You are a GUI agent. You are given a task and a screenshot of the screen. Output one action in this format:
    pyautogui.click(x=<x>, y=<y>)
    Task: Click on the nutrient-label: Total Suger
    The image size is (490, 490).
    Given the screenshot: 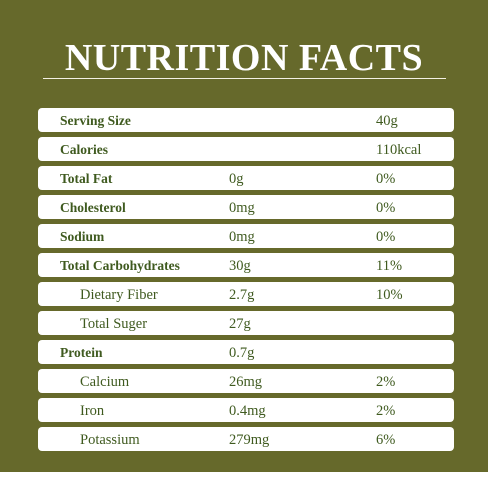 What is the action you would take?
    pyautogui.click(x=114, y=324)
    